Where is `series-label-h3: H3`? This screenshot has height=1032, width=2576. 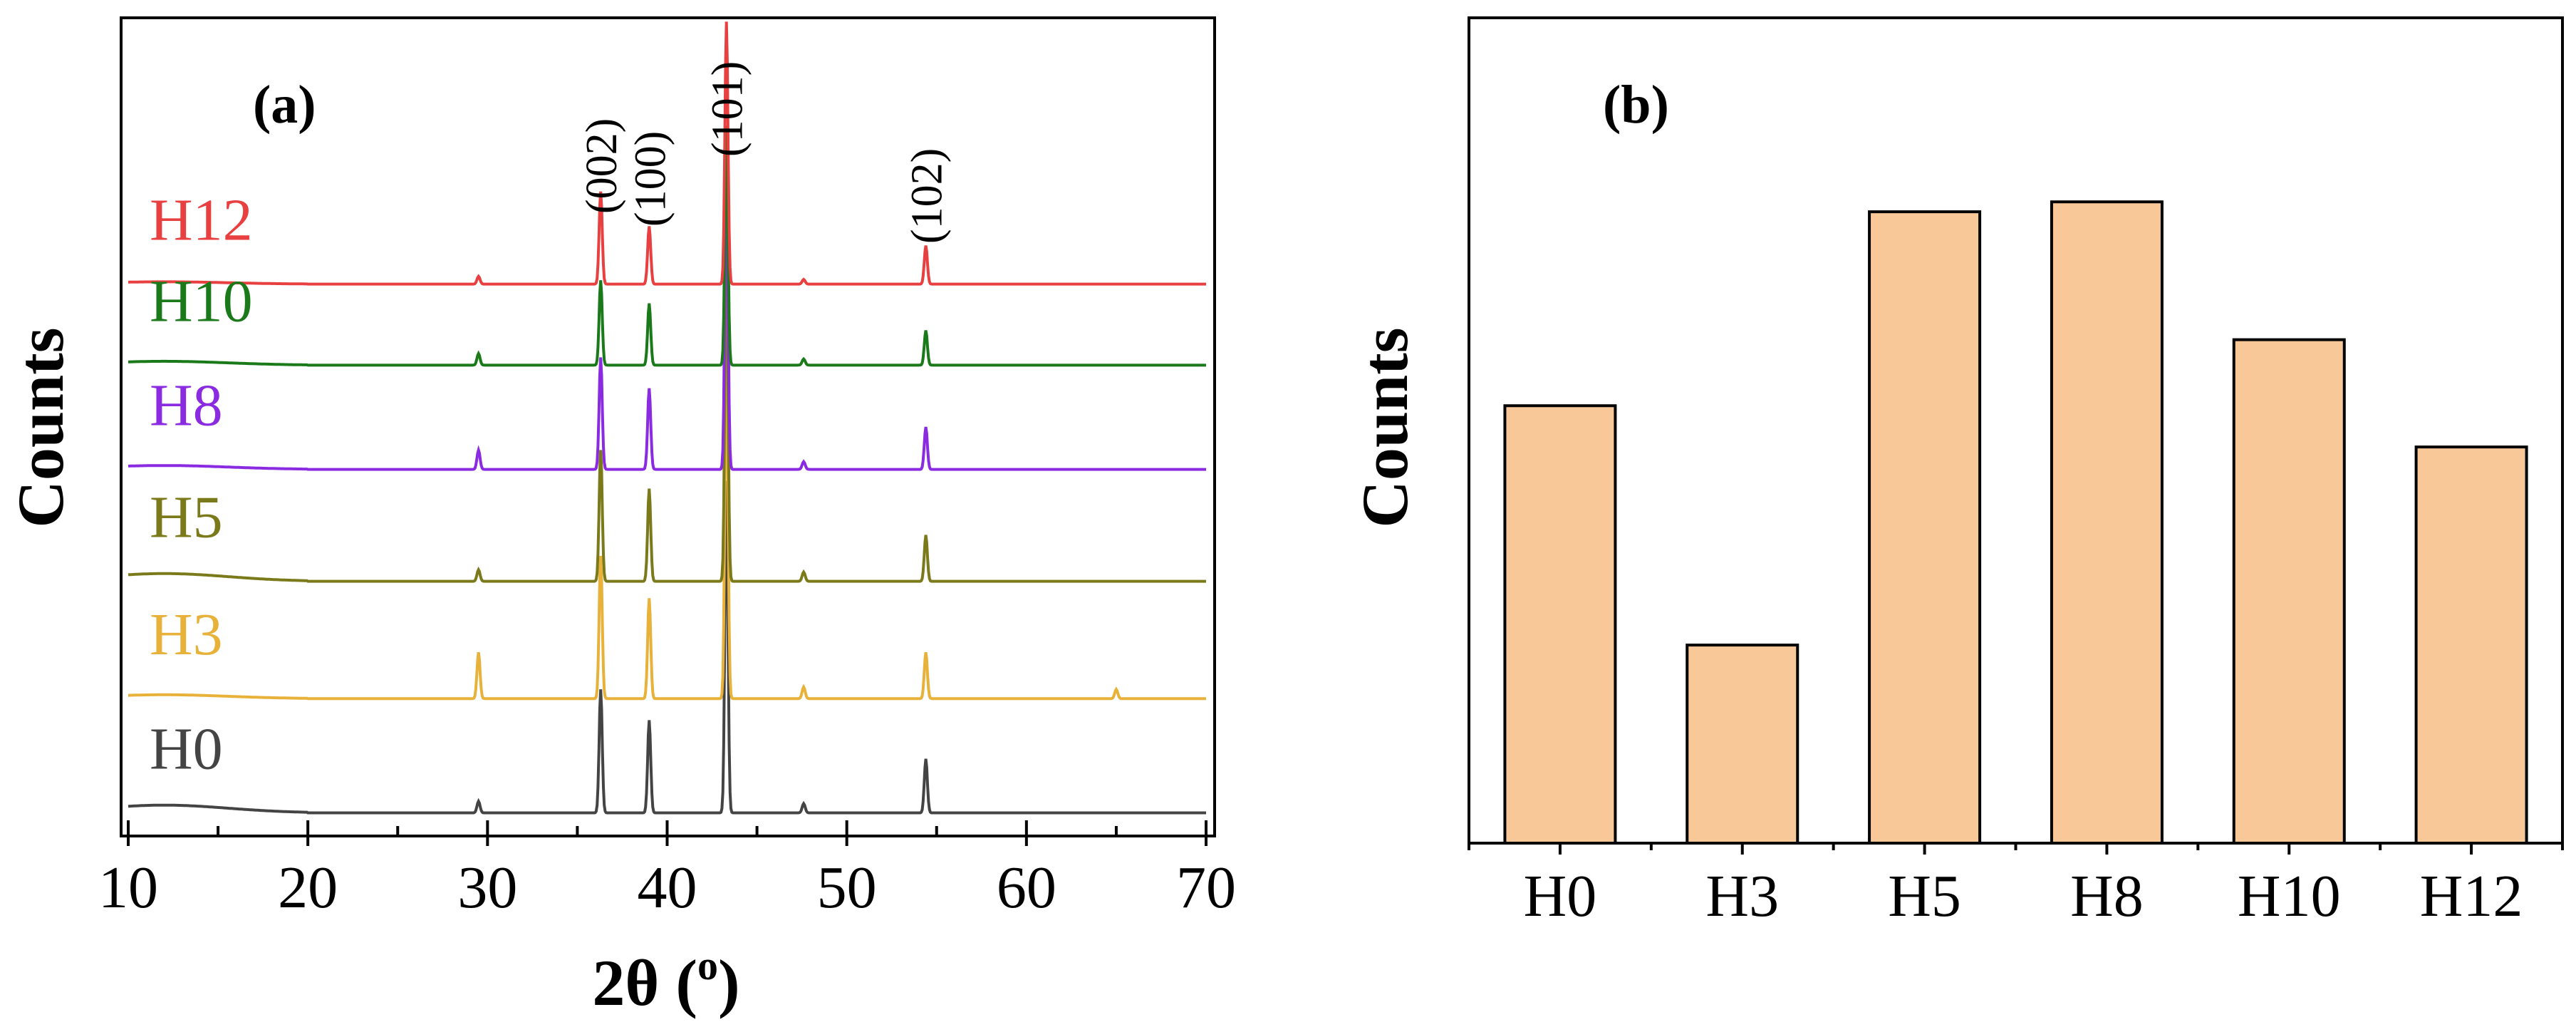 series-label-h3: H3 is located at coordinates (186, 635).